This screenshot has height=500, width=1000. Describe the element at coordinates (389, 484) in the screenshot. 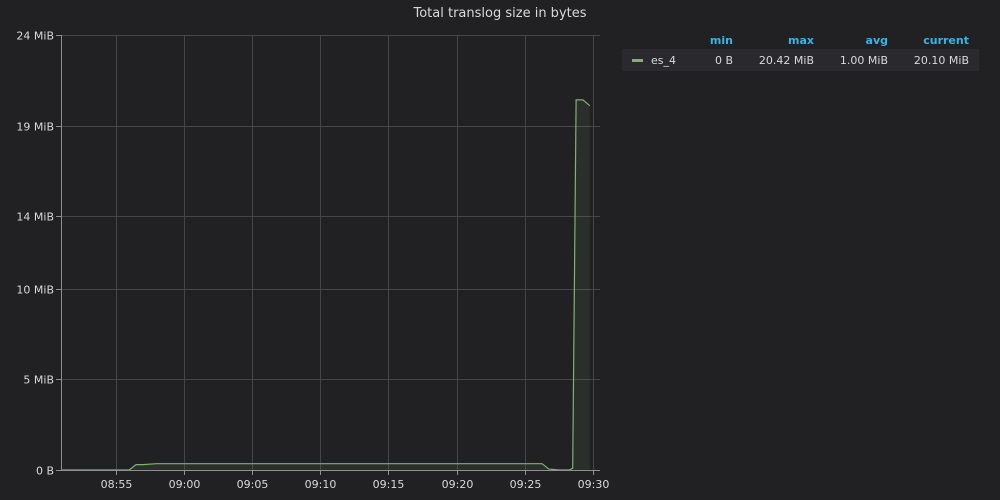

I see `x-tick-label: 09:15` at that location.